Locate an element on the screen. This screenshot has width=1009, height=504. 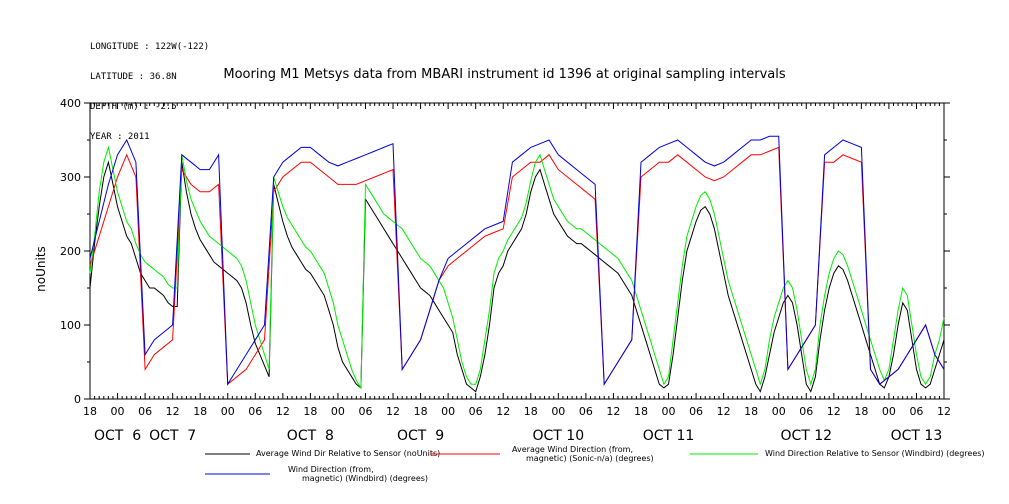
legend-label-line2: magnetic) (Sonic-n/a) (degrees) is located at coordinates (590, 458).